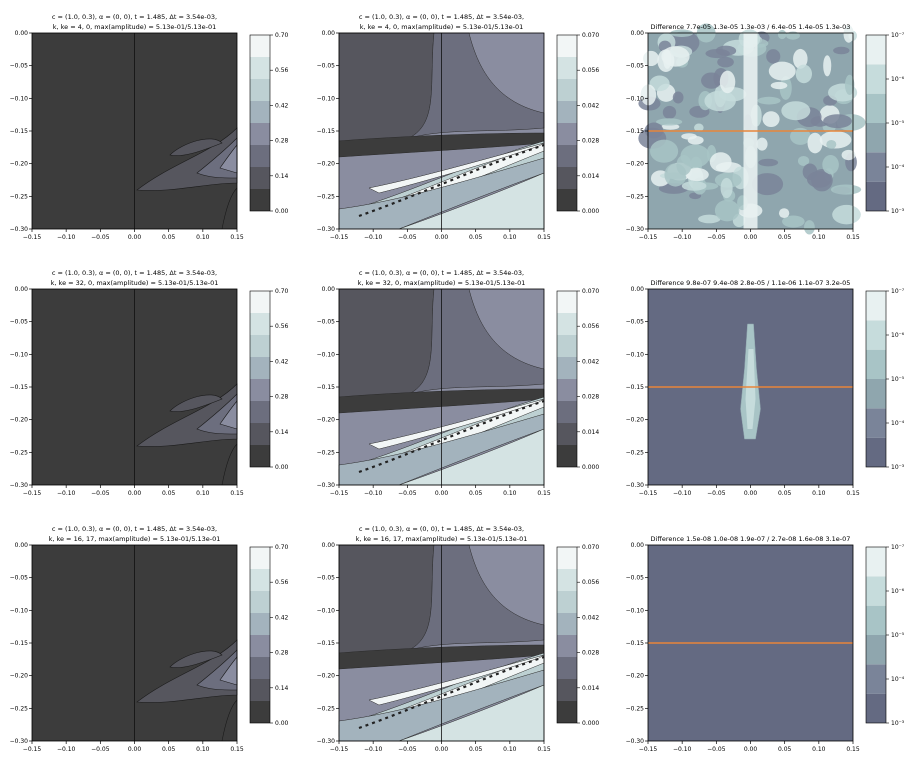 This screenshot has height=758, width=908. I want to click on colorbar-tick-label: 10⁻⁷, so click(898, 547).